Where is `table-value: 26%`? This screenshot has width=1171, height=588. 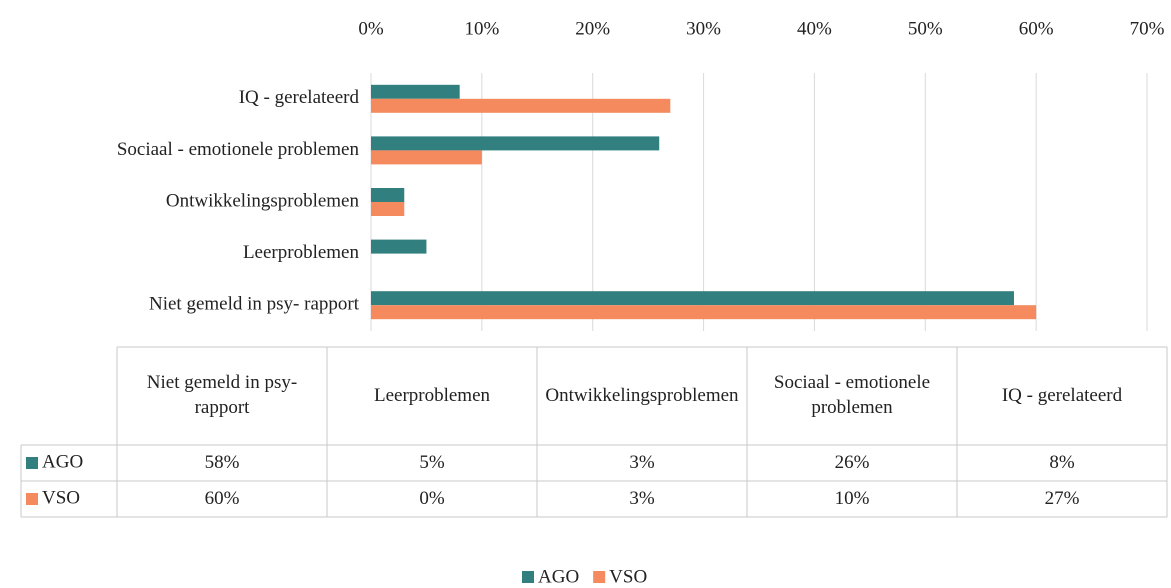 table-value: 26% is located at coordinates (852, 462).